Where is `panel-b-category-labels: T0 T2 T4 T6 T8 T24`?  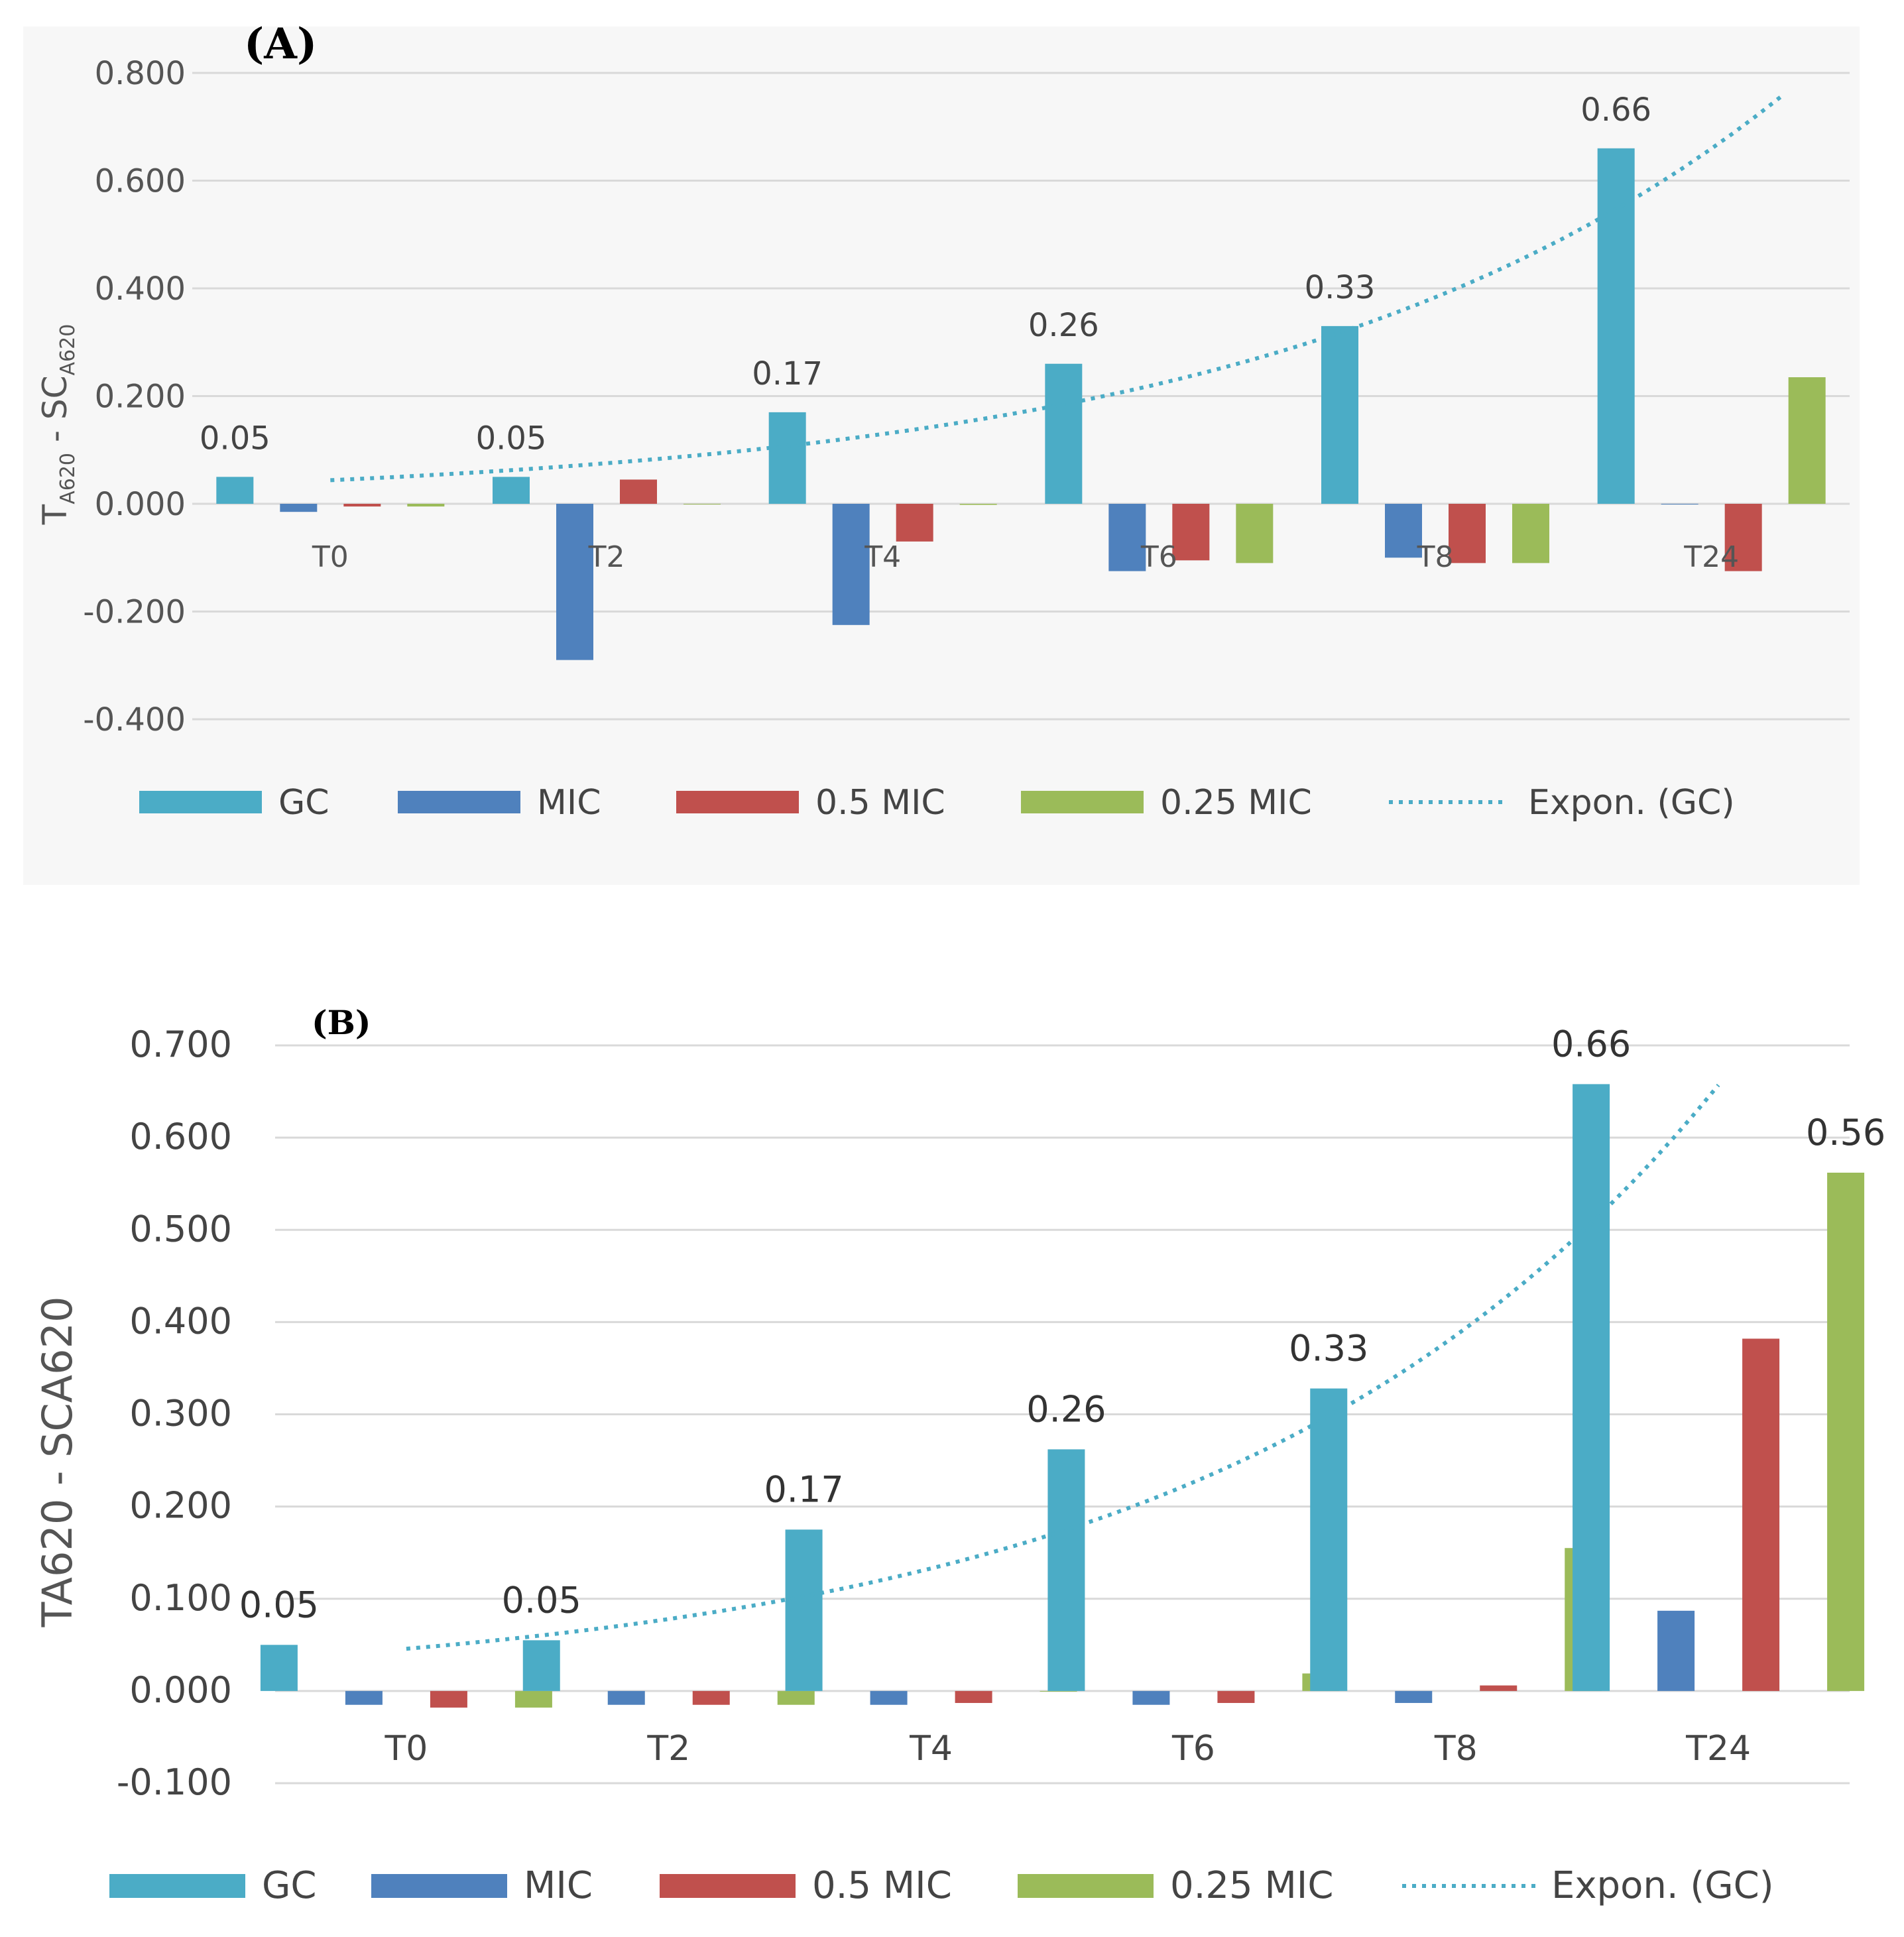
panel-b-category-labels: T0 T2 T4 T6 T8 T24 is located at coordinates (1067, 1749).